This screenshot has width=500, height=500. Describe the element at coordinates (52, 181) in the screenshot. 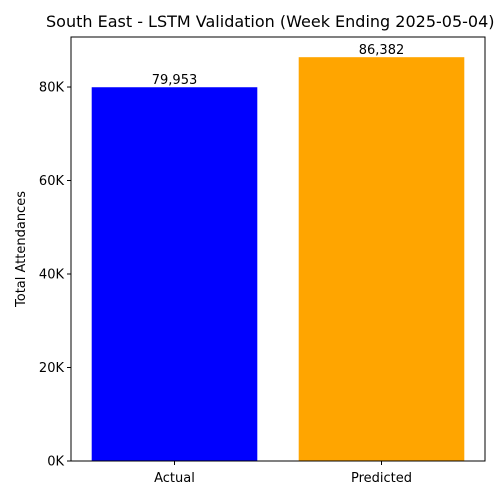

I see `y-tick-label: 60K` at that location.